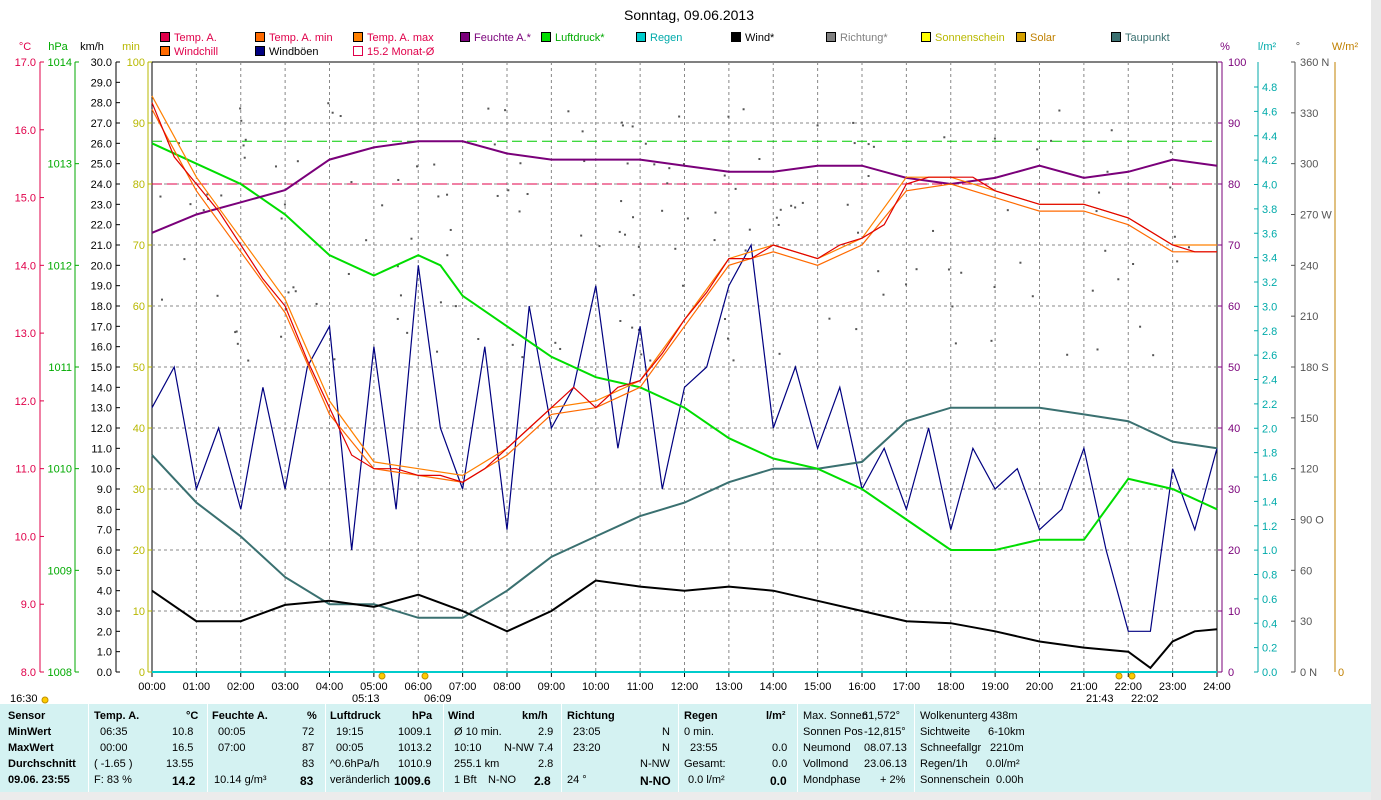 This screenshot has width=1381, height=800. What do you see at coordinates (27, 716) in the screenshot?
I see `stats-sensor-header: Sensor` at bounding box center [27, 716].